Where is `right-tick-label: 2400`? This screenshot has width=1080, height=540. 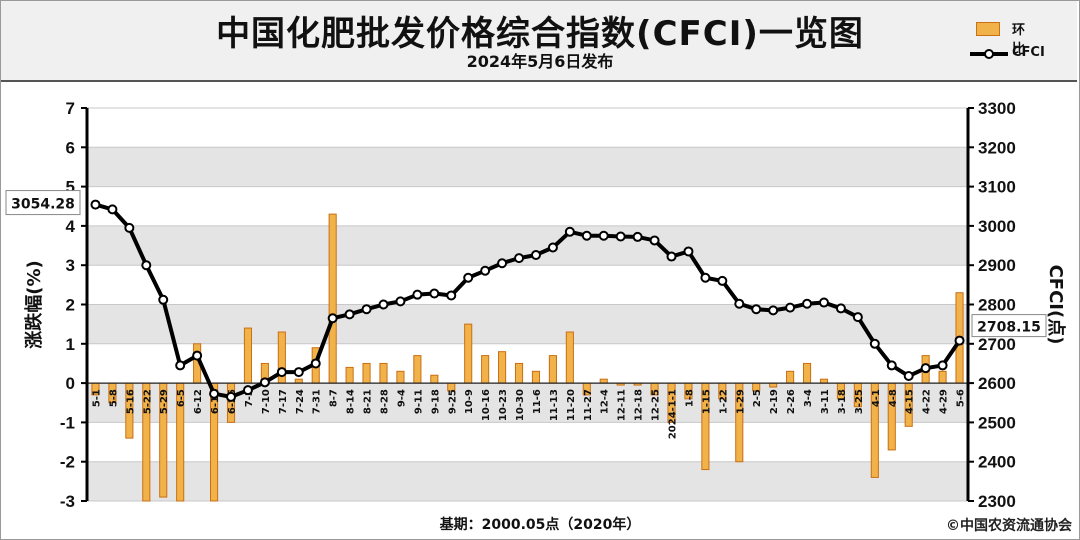
right-tick-label: 2400 is located at coordinates (997, 462).